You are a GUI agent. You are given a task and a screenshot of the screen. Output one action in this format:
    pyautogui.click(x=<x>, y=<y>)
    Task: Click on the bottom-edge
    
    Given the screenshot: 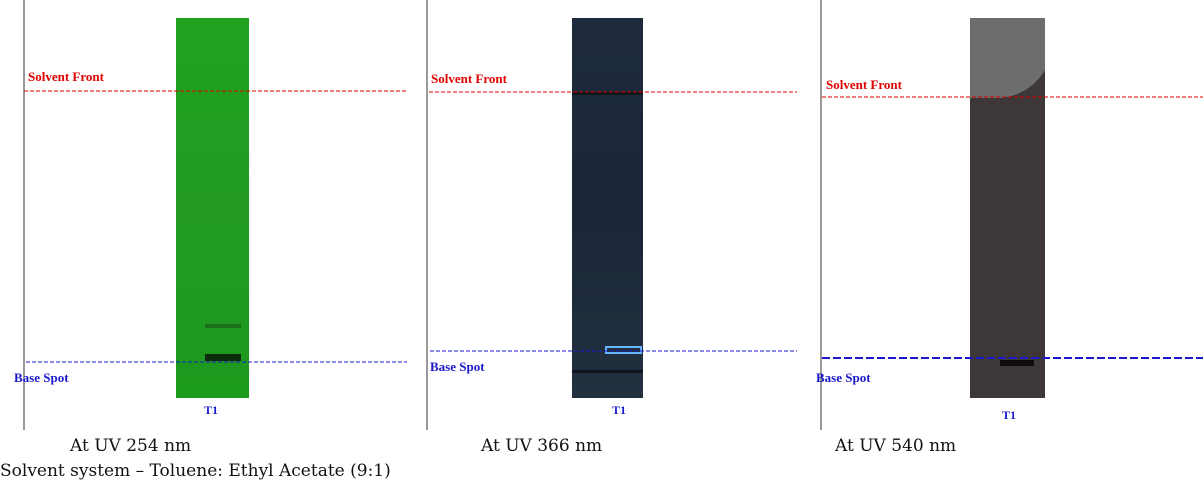 What is the action you would take?
    pyautogui.click(x=607, y=371)
    